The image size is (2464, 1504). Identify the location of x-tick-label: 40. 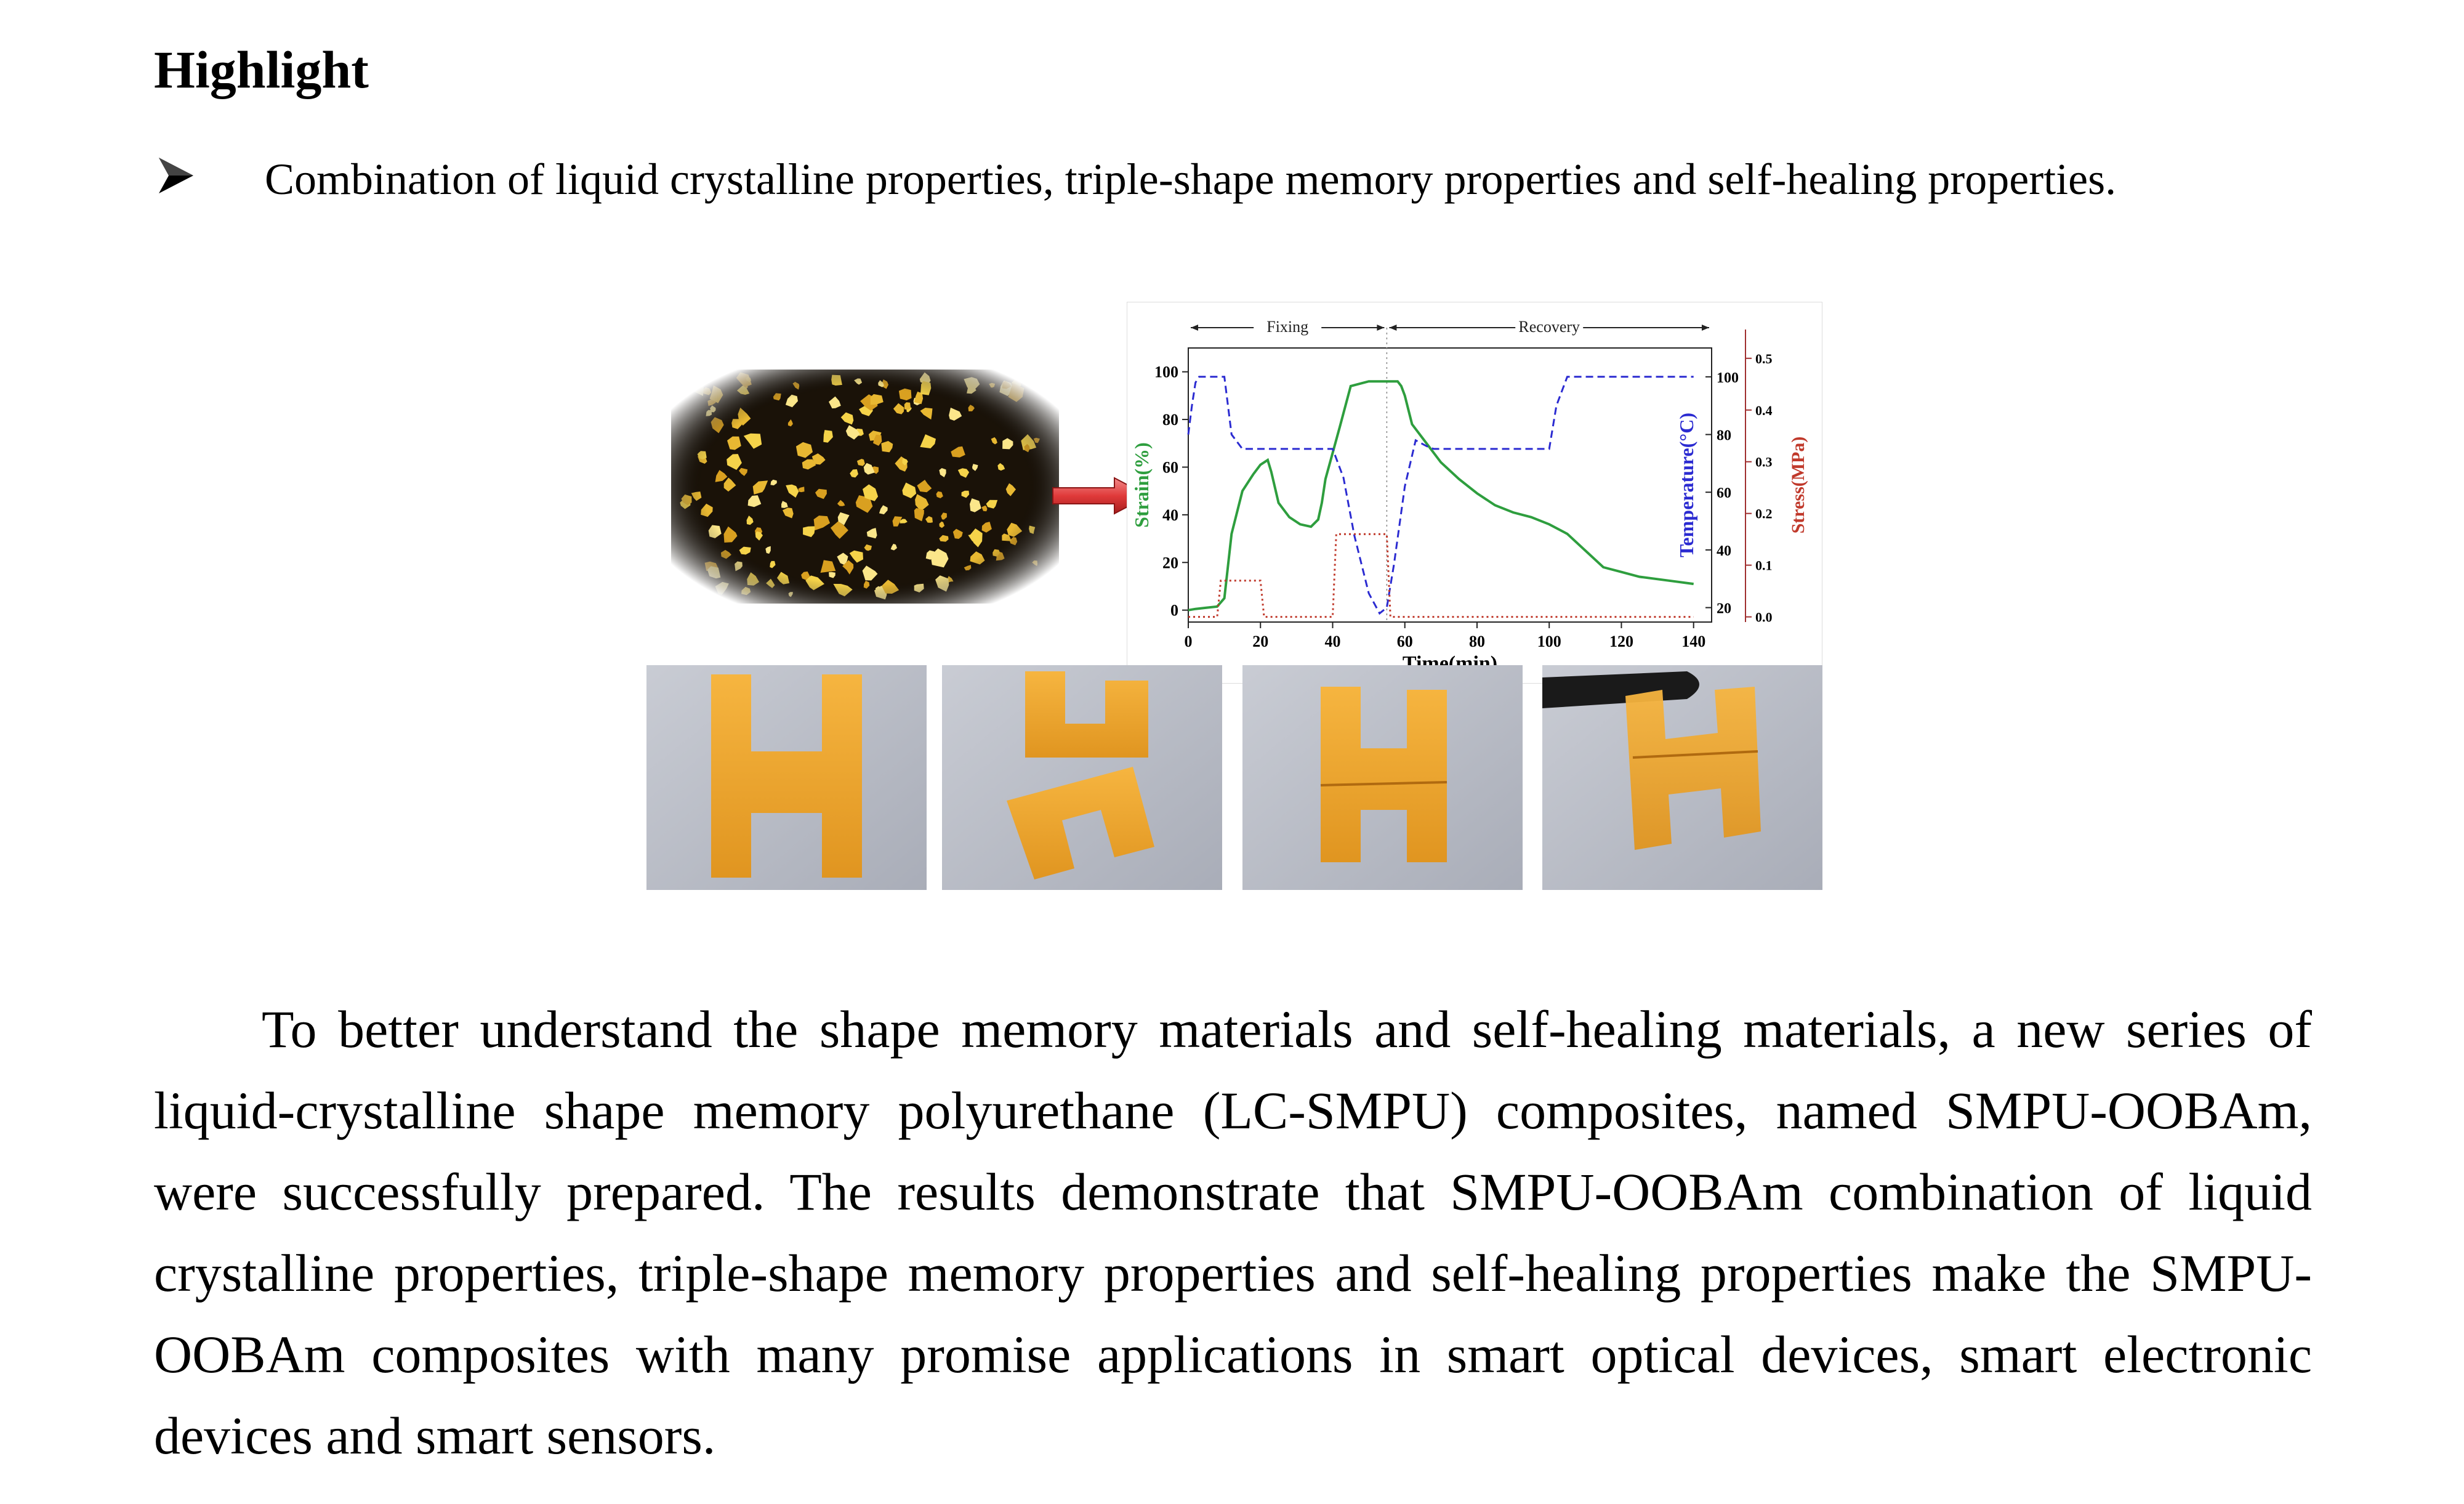
(1332, 641).